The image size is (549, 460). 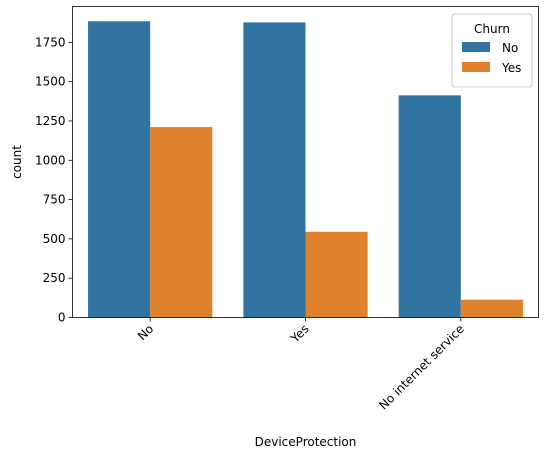 I want to click on y-tick-label: 1750, so click(x=50, y=42).